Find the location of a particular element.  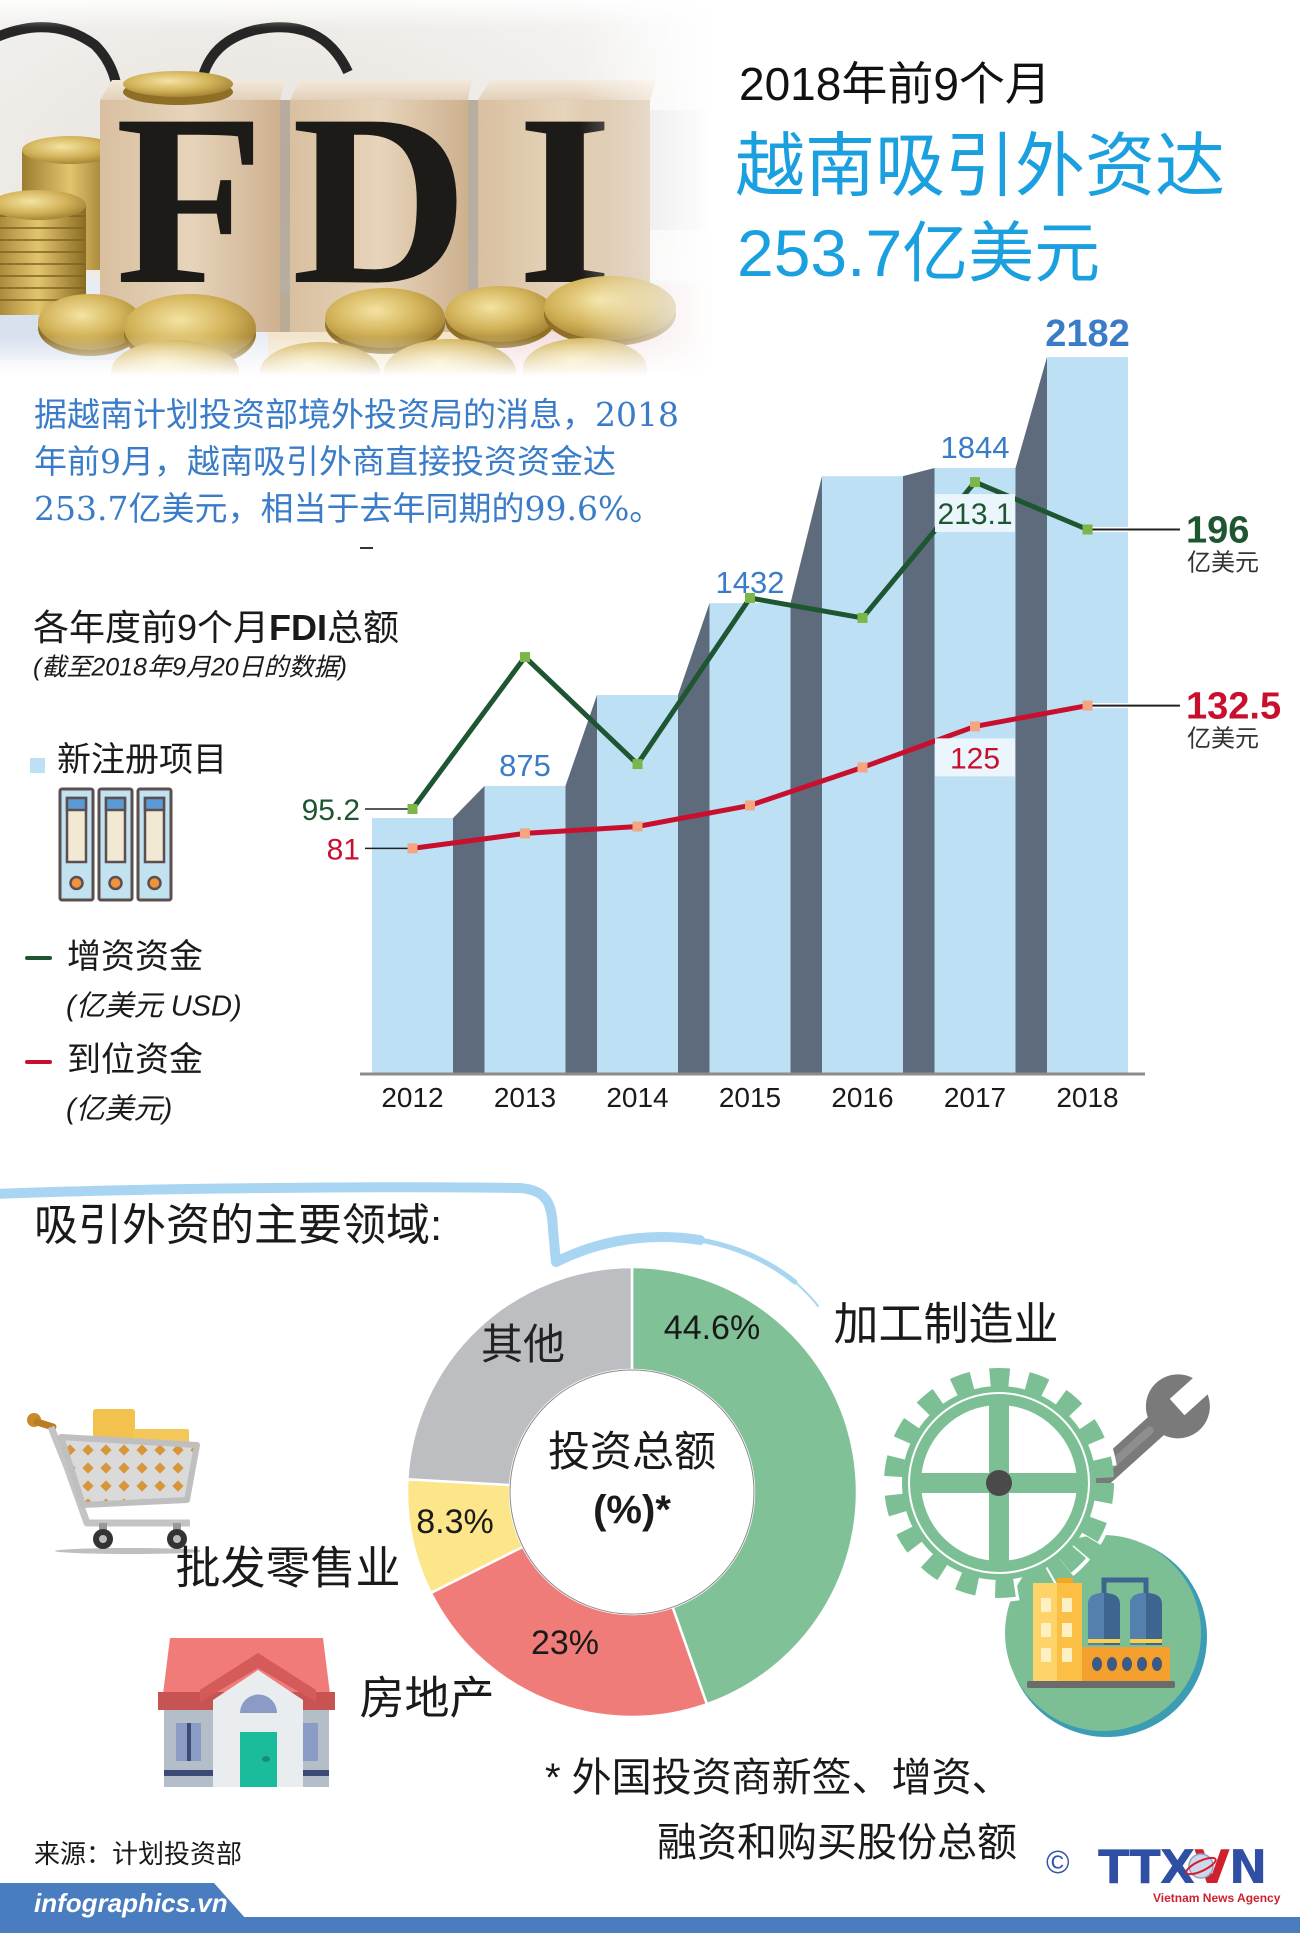

line-value-label: 95.2 is located at coordinates (331, 810).